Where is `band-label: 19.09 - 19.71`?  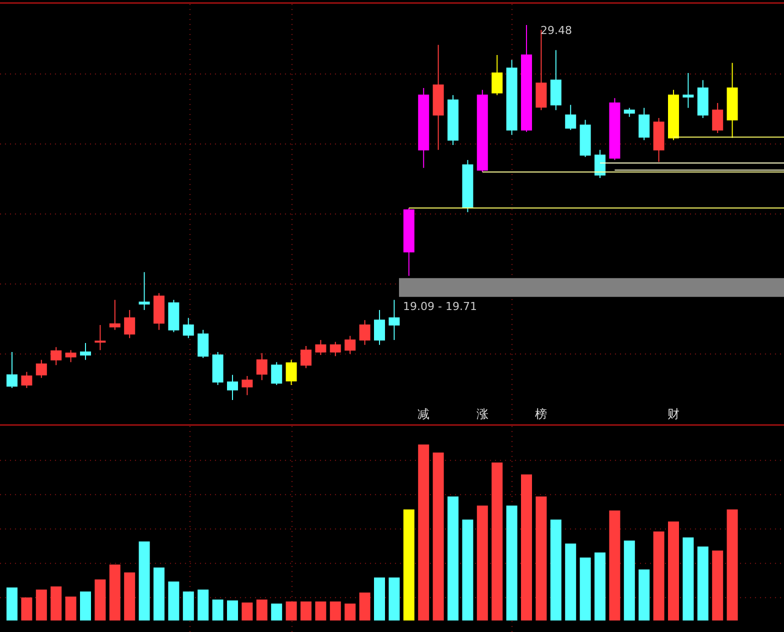 band-label: 19.09 - 19.71 is located at coordinates (440, 306).